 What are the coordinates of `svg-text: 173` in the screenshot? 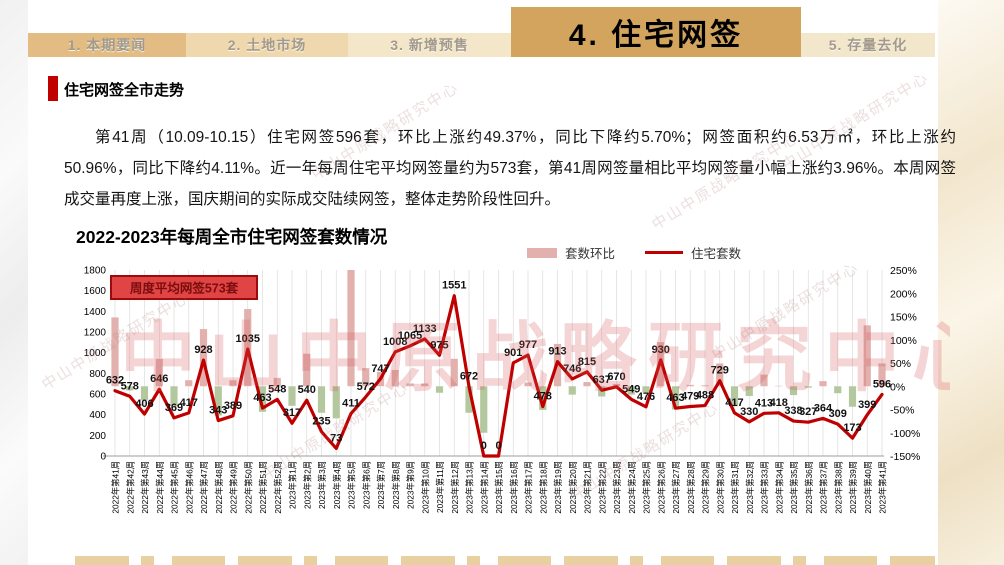 It's located at (852, 428).